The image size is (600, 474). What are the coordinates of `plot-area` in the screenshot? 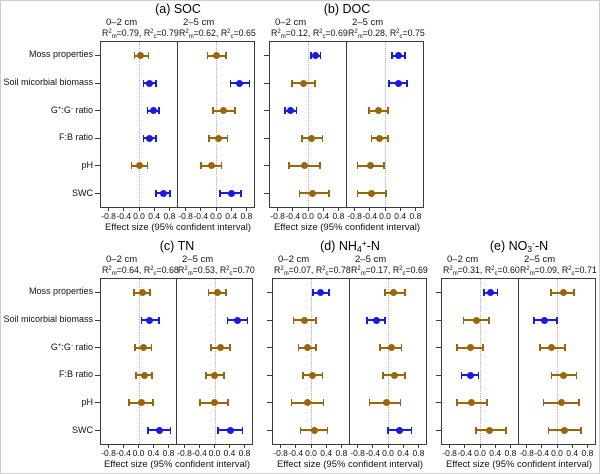 It's located at (477, 363).